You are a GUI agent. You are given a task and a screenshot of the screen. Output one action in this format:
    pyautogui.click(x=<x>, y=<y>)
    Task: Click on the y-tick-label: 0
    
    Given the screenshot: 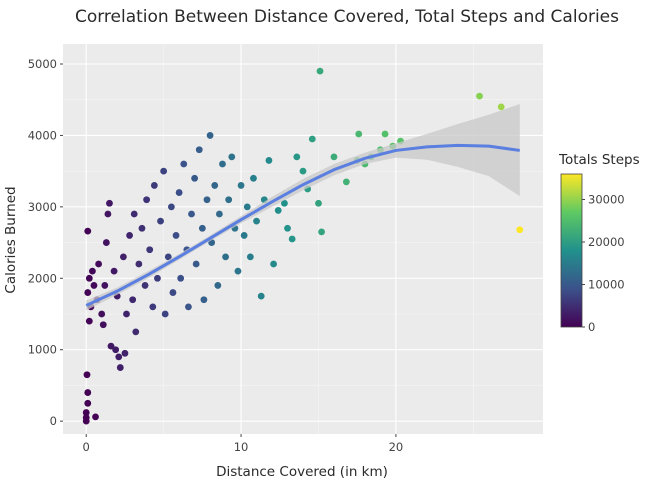 What is the action you would take?
    pyautogui.click(x=53, y=421)
    